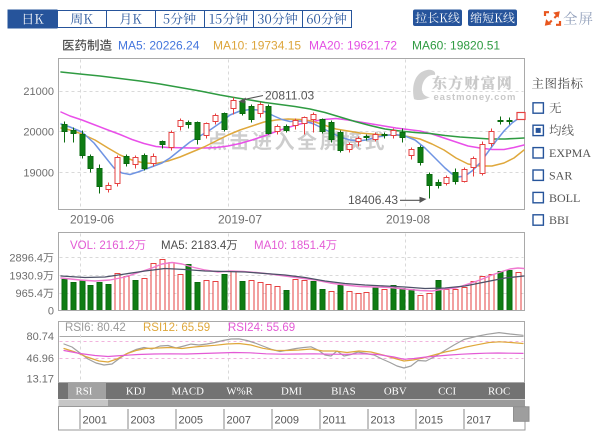 Image resolution: width=600 pixels, height=446 pixels. What do you see at coordinates (29, 294) in the screenshot?
I see `svg-text: 965.4` at bounding box center [29, 294].